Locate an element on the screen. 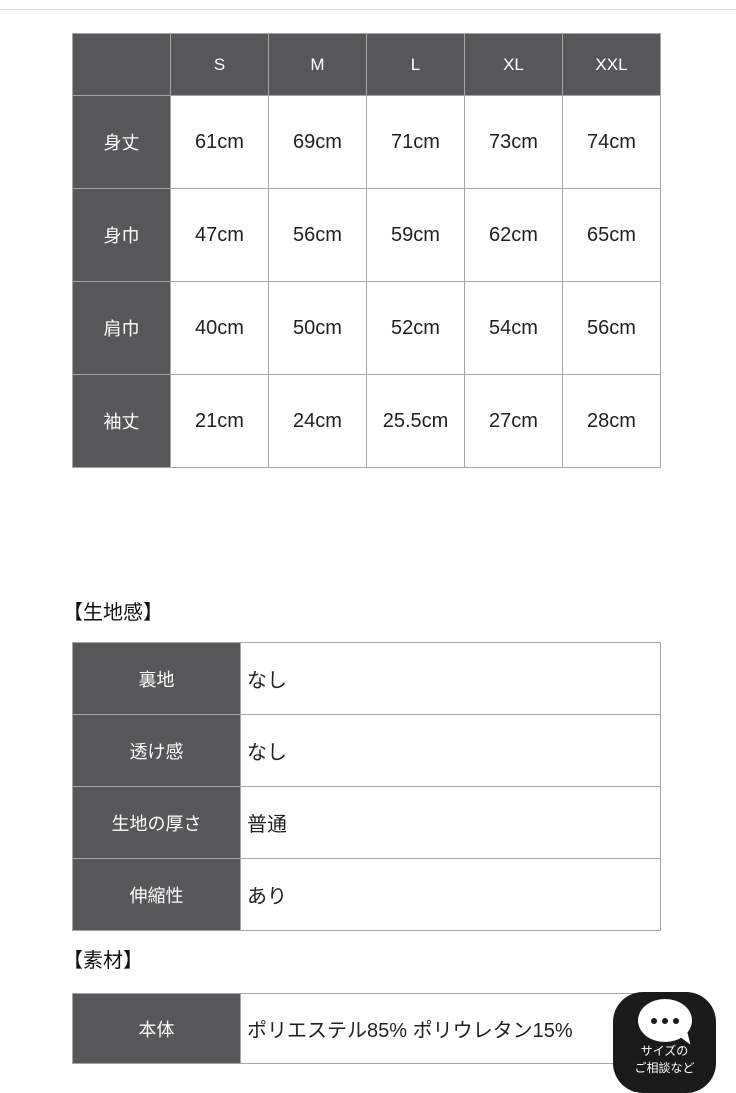 This screenshot has height=1093, width=736. size-value: 21cm is located at coordinates (219, 421).